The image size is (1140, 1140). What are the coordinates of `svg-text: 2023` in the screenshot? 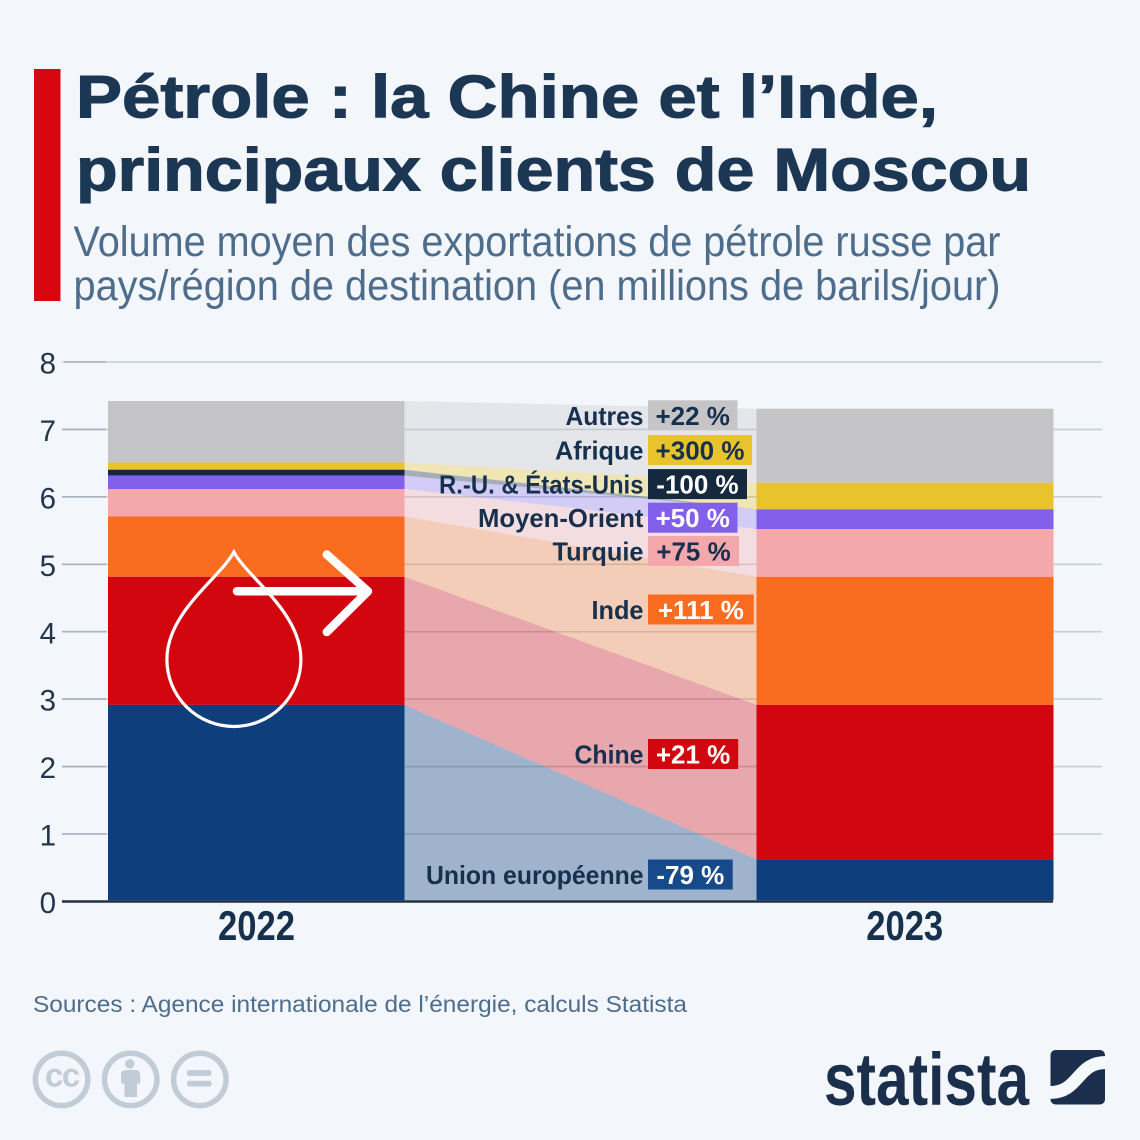 It's located at (904, 925).